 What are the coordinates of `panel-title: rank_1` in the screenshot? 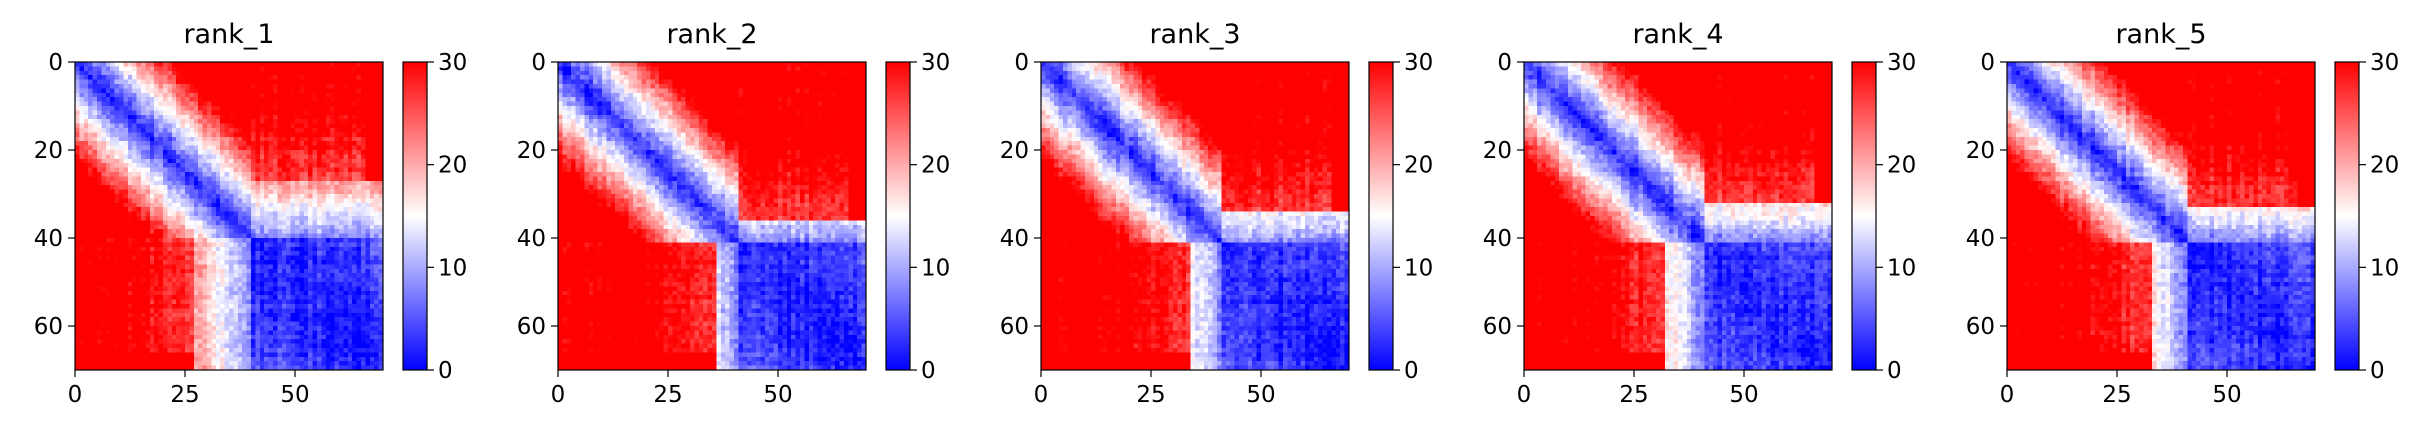 It's located at (228, 34).